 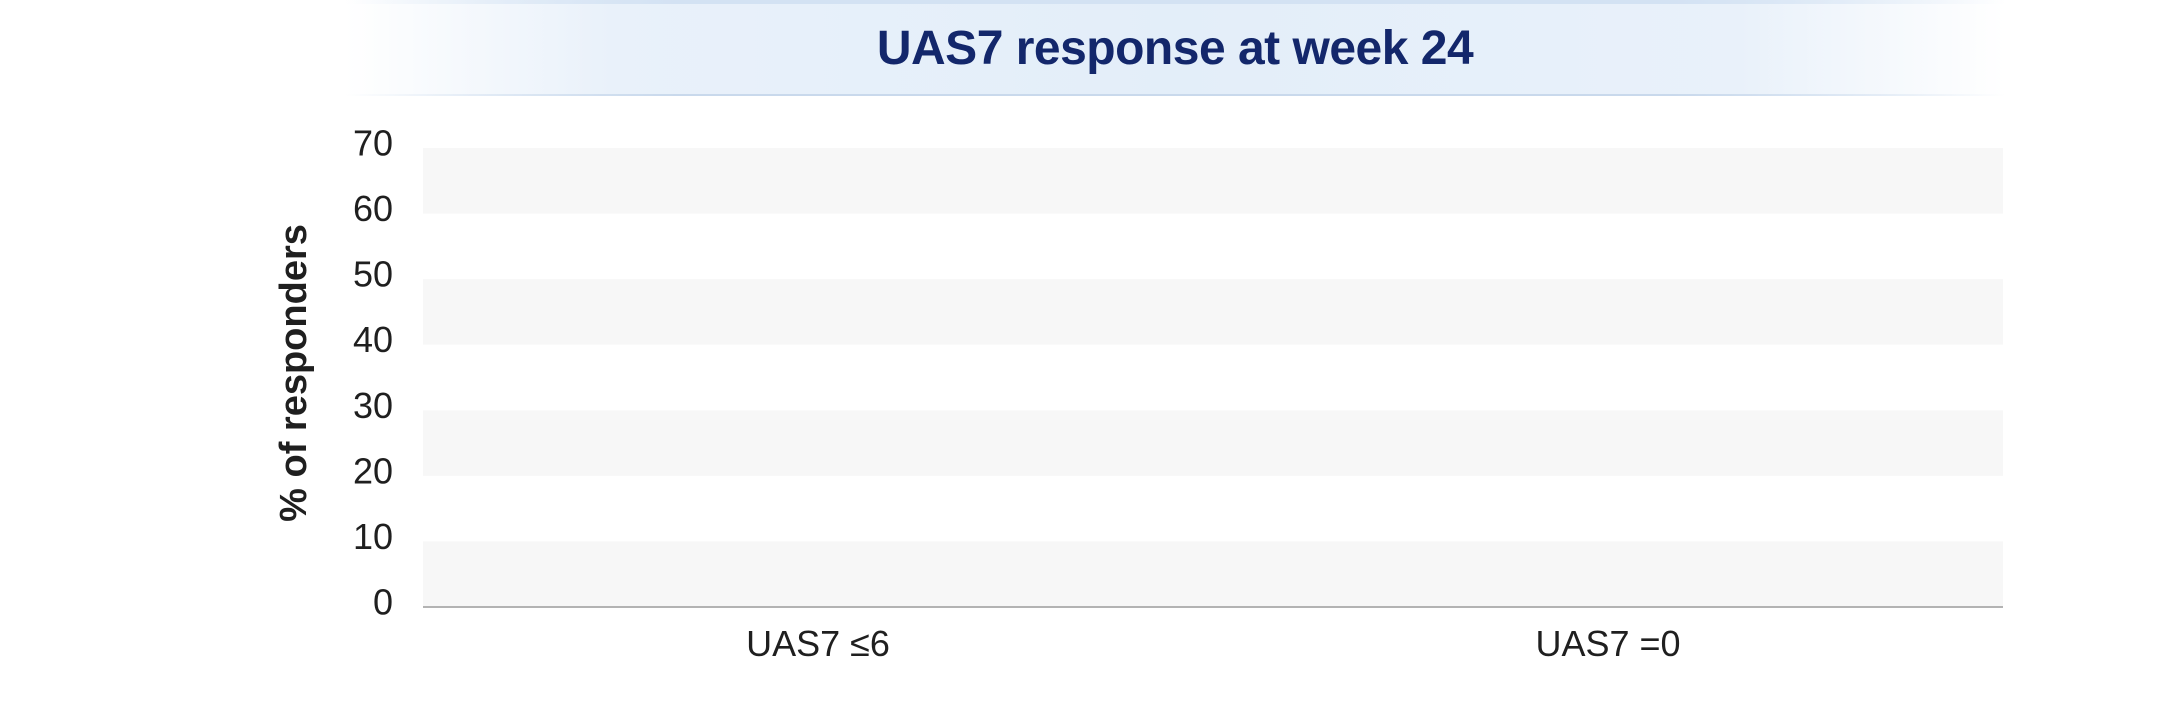 What do you see at coordinates (373, 405) in the screenshot?
I see `y-tick-label: 30` at bounding box center [373, 405].